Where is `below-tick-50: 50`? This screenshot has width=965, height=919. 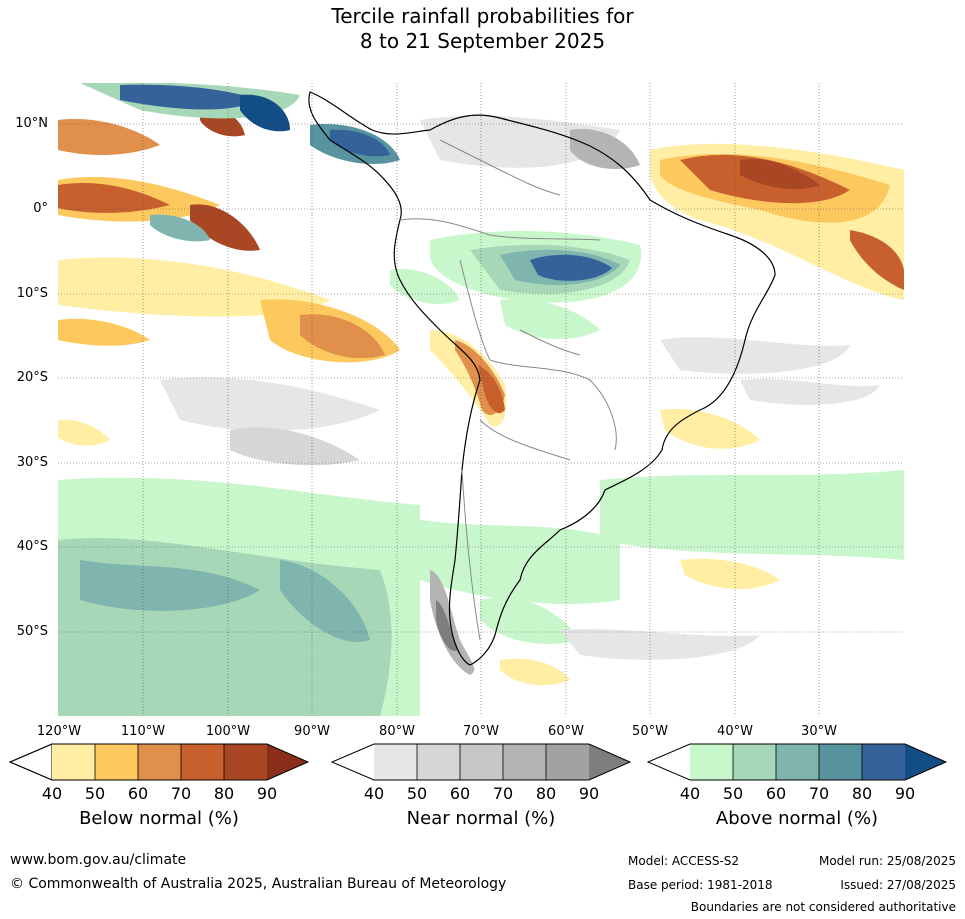
below-tick-50: 50 is located at coordinates (95, 793).